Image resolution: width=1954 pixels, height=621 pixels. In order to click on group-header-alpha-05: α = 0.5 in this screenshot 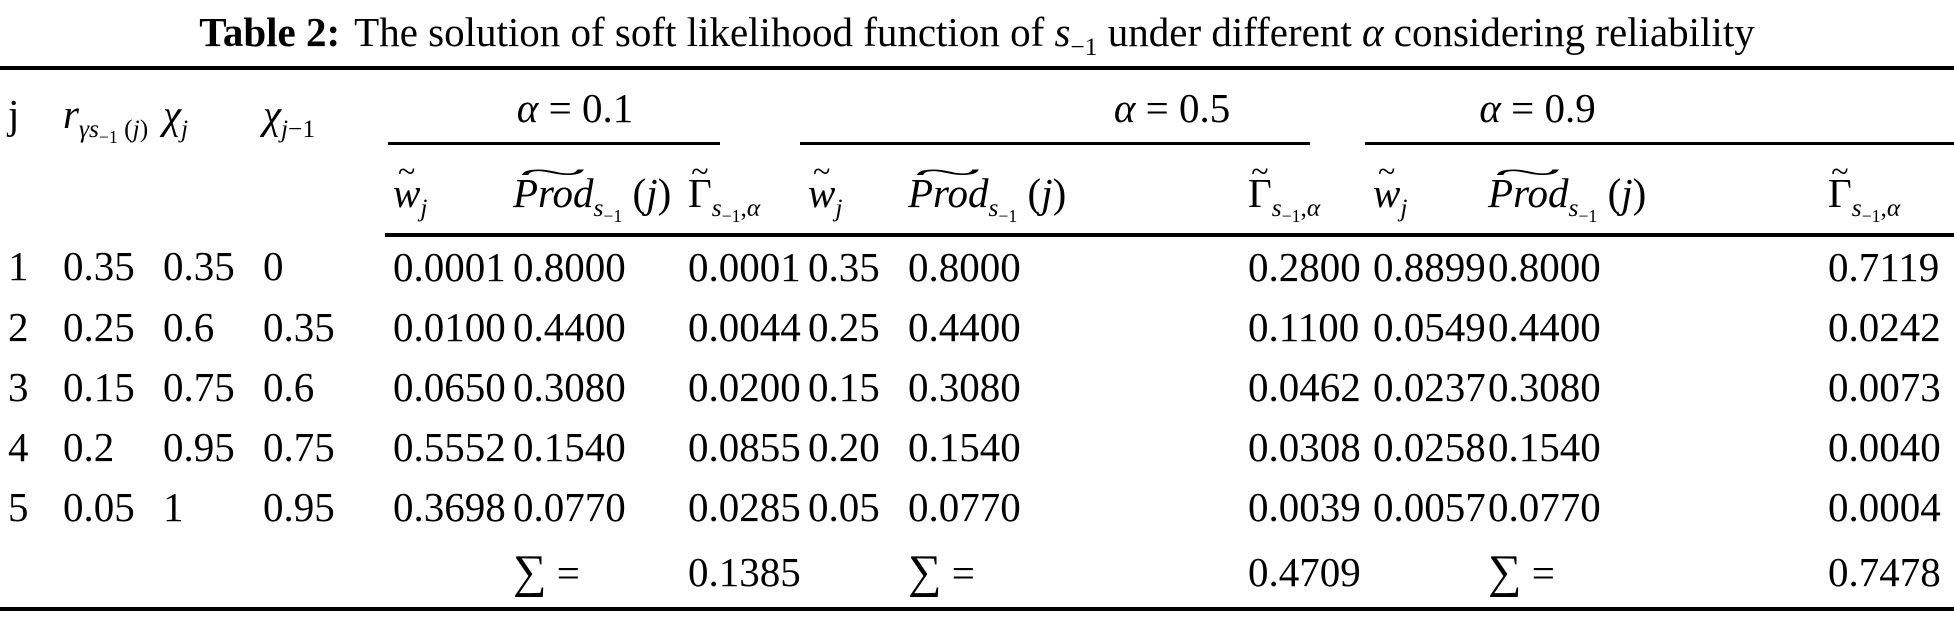, I will do `click(1082, 106)`.